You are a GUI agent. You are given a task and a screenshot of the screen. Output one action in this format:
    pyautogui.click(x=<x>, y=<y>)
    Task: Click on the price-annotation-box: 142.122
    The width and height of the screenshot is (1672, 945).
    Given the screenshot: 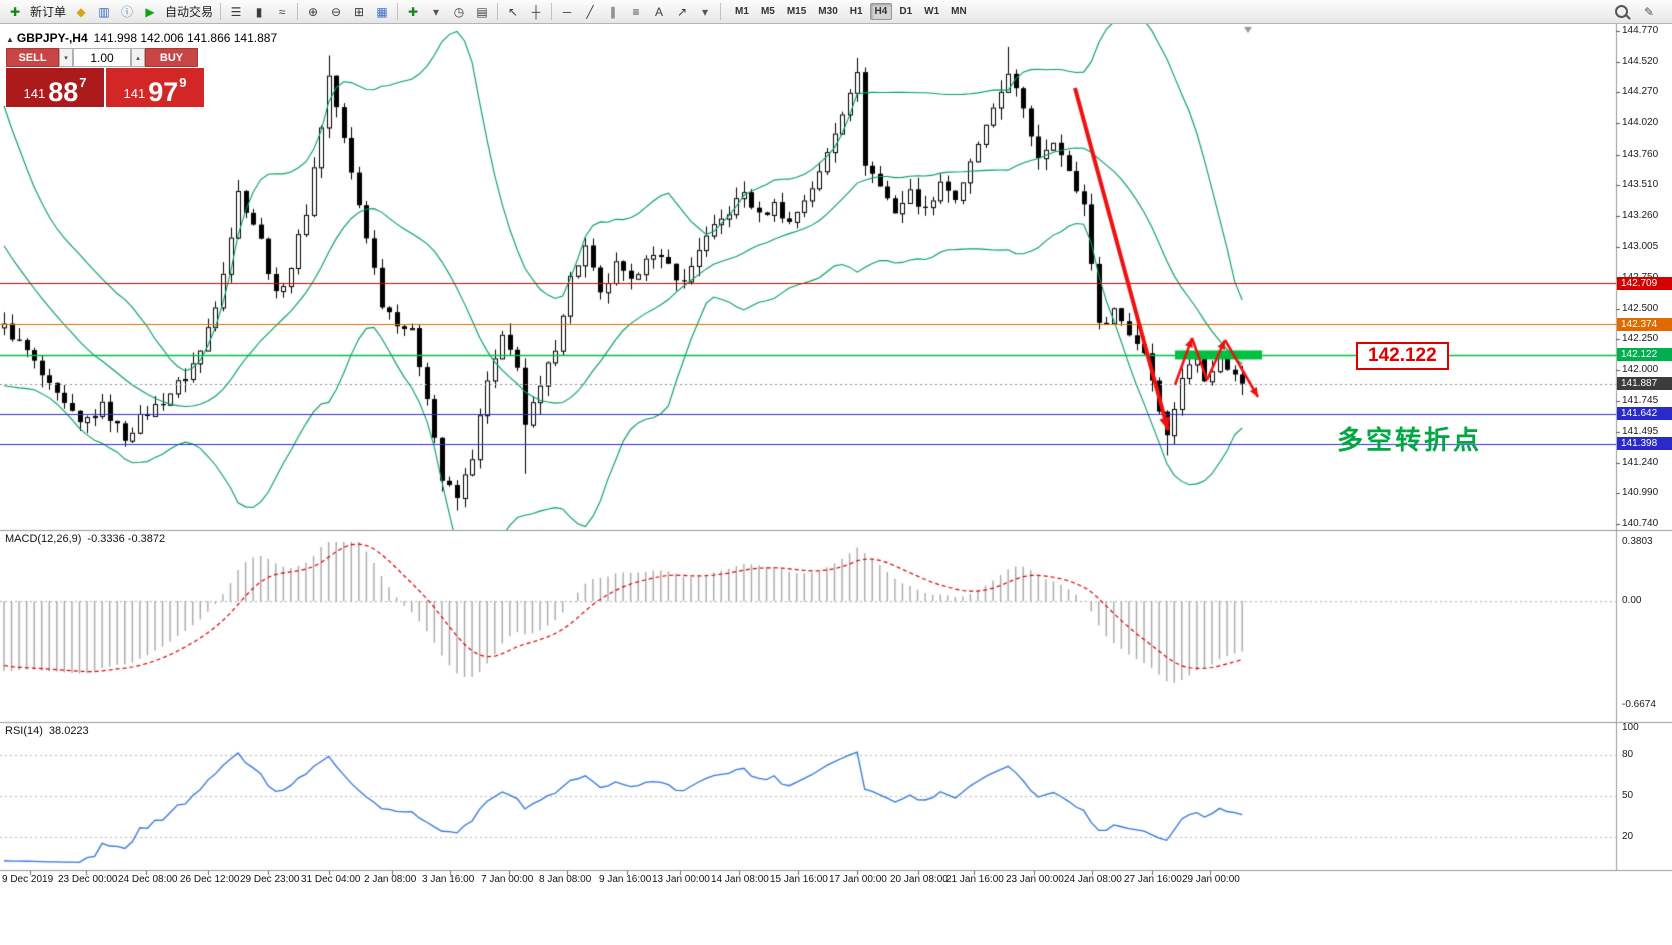 What is the action you would take?
    pyautogui.click(x=1402, y=356)
    